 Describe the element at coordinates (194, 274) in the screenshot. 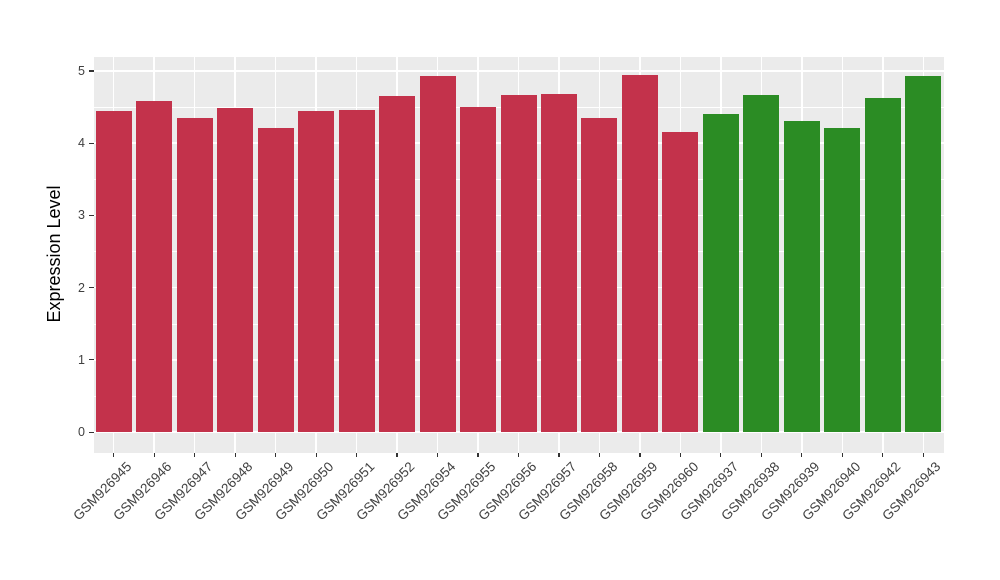

I see `bar-GSM926947` at that location.